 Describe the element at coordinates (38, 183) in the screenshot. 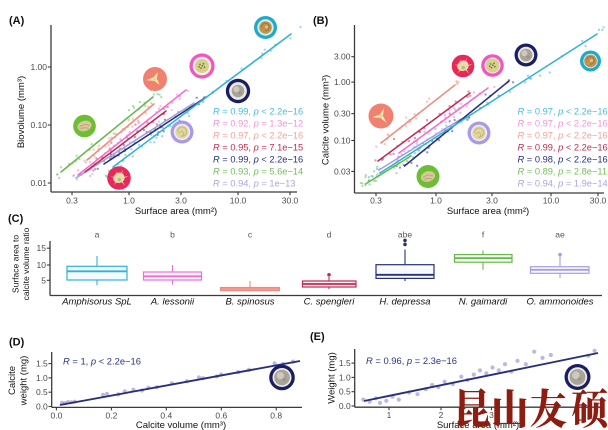

I see `svg-text: 0.01` at that location.